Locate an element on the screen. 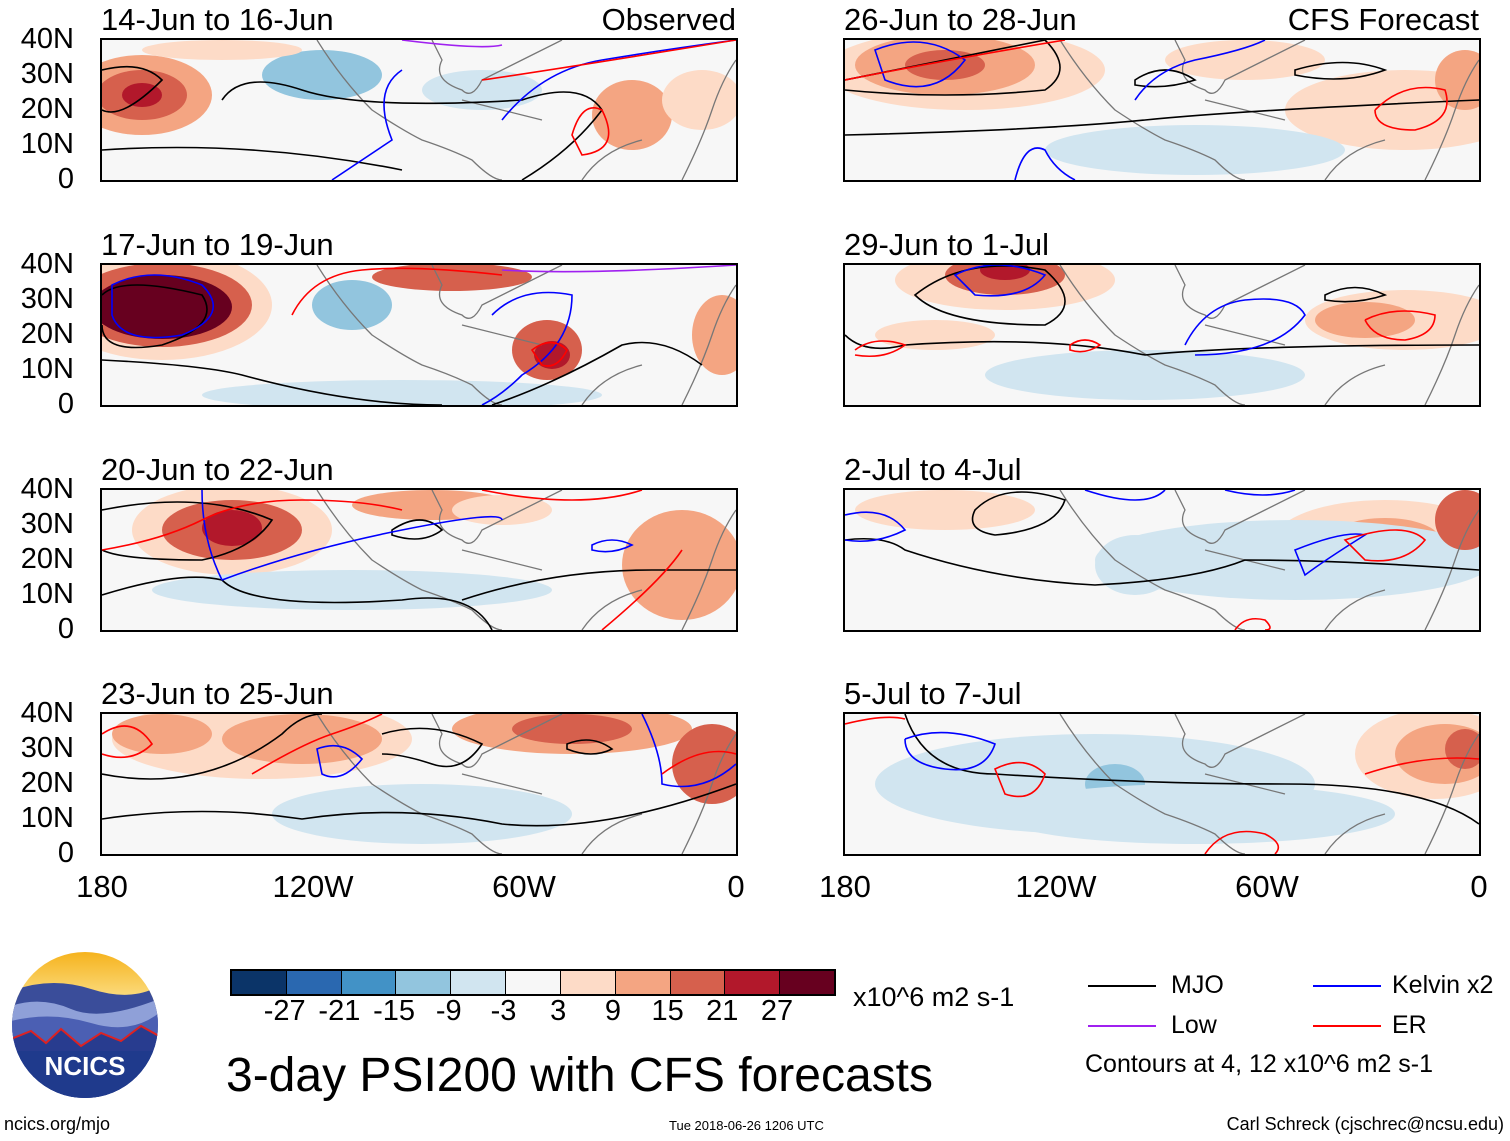 This screenshot has width=1510, height=1141. panel-title: 17-Jun to 19-Jun is located at coordinates (217, 244).